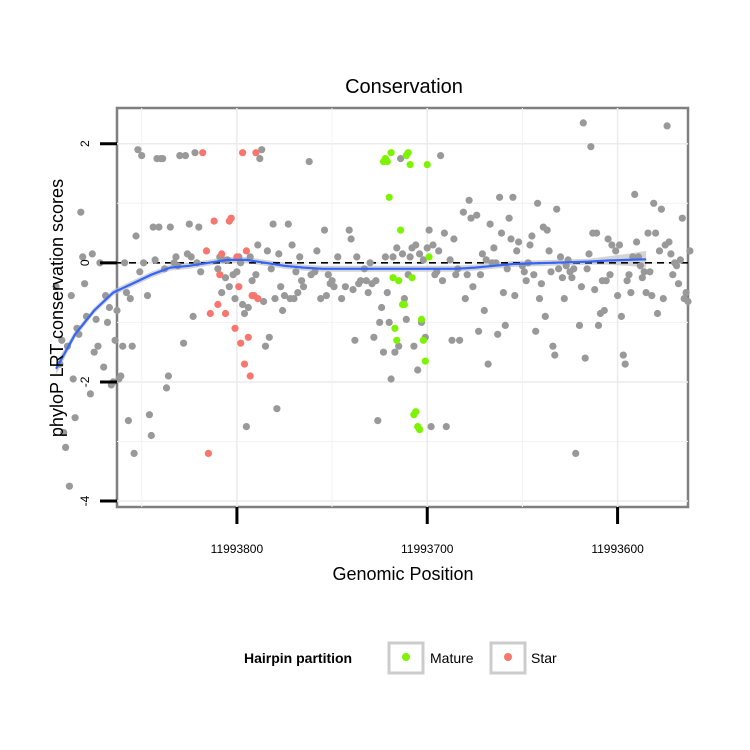 The height and width of the screenshot is (750, 750). Describe the element at coordinates (617, 549) in the screenshot. I see `x-tick-label: 11993600` at that location.